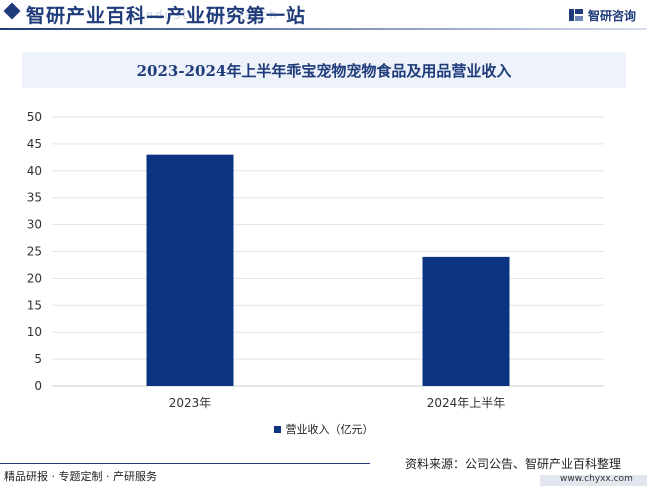  Describe the element at coordinates (34, 144) in the screenshot. I see `y-tick-label: 45` at that location.